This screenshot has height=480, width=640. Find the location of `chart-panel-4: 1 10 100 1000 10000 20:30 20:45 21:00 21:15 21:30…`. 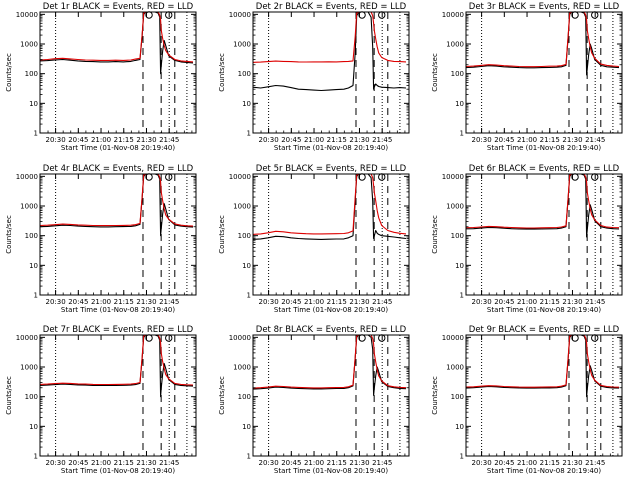

chart-panel-4: 1 10 100 1000 10000 20:30 20:45 21:00 21:15 21:30… is located at coordinates (101, 239).